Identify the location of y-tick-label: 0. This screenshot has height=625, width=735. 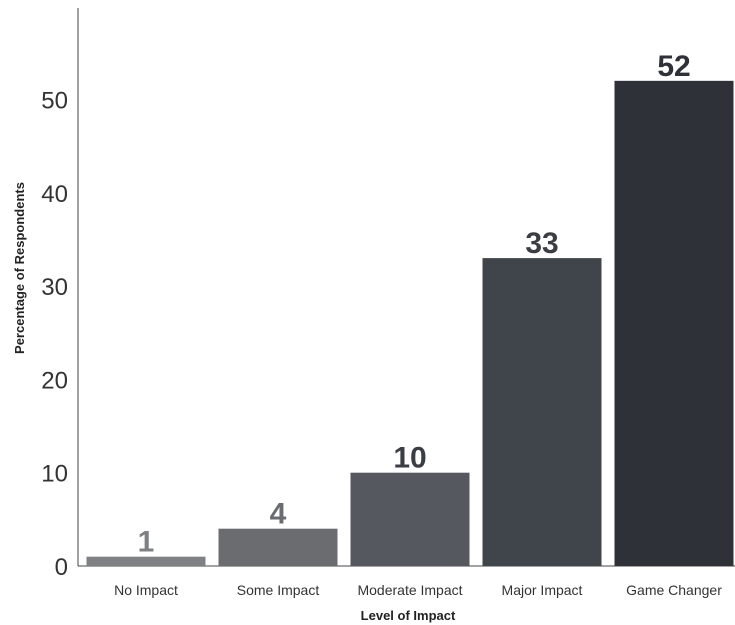
(61, 567).